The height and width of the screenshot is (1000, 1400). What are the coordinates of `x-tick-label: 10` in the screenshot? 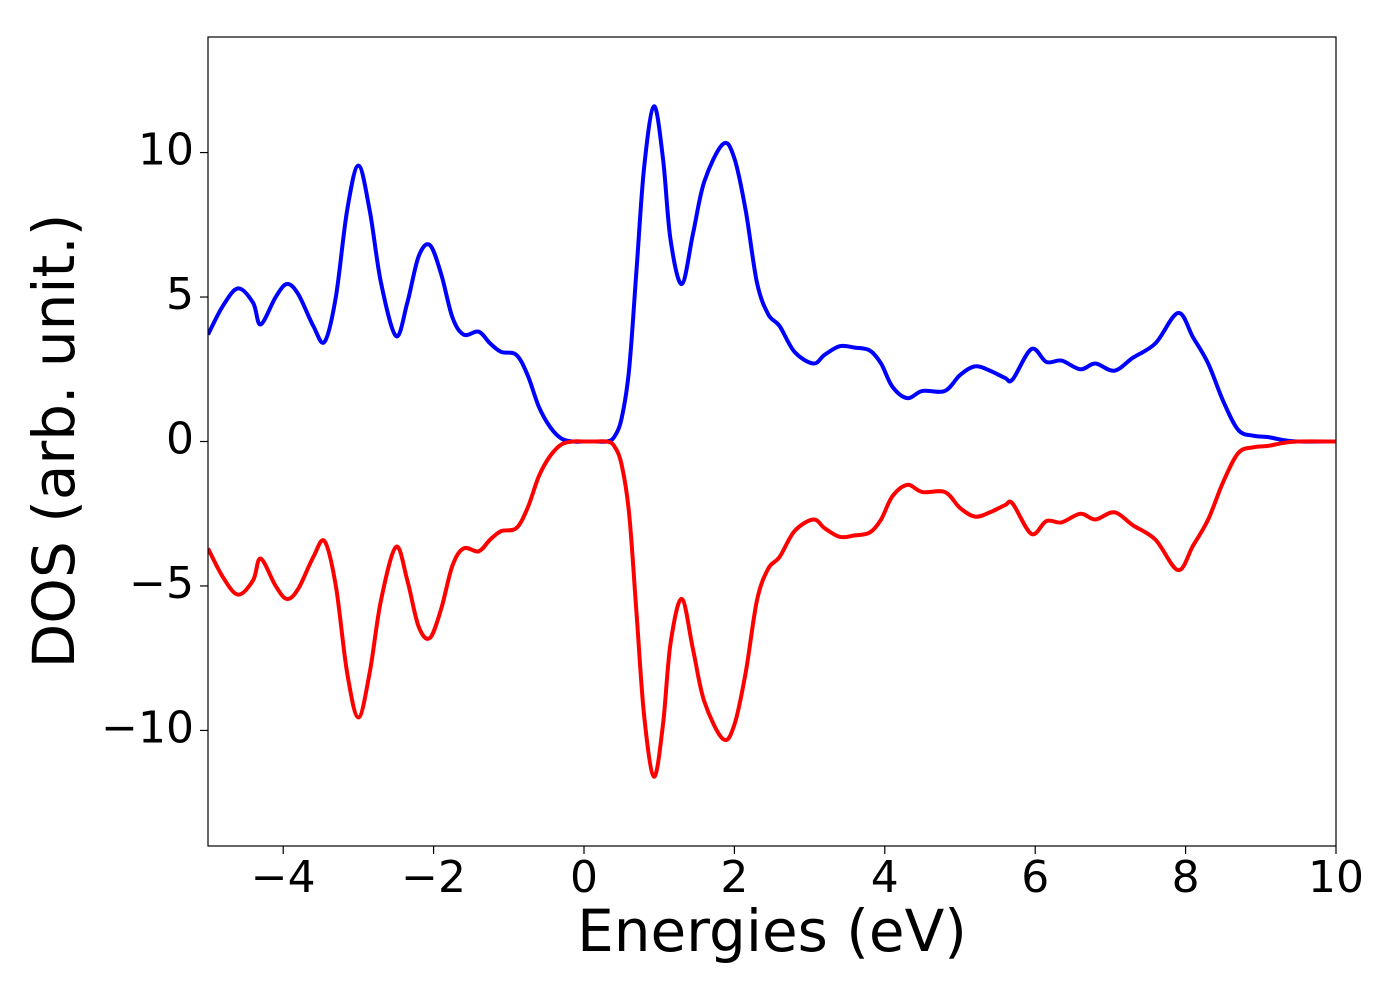 It's located at (1336, 877).